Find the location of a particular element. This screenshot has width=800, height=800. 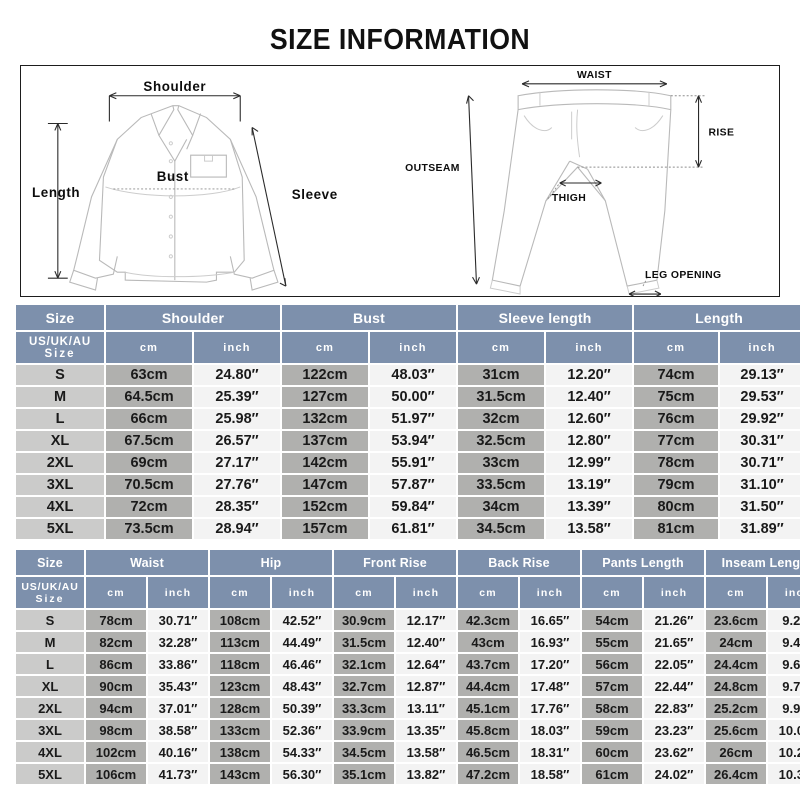

top-row-size: 3XL is located at coordinates (60, 485).